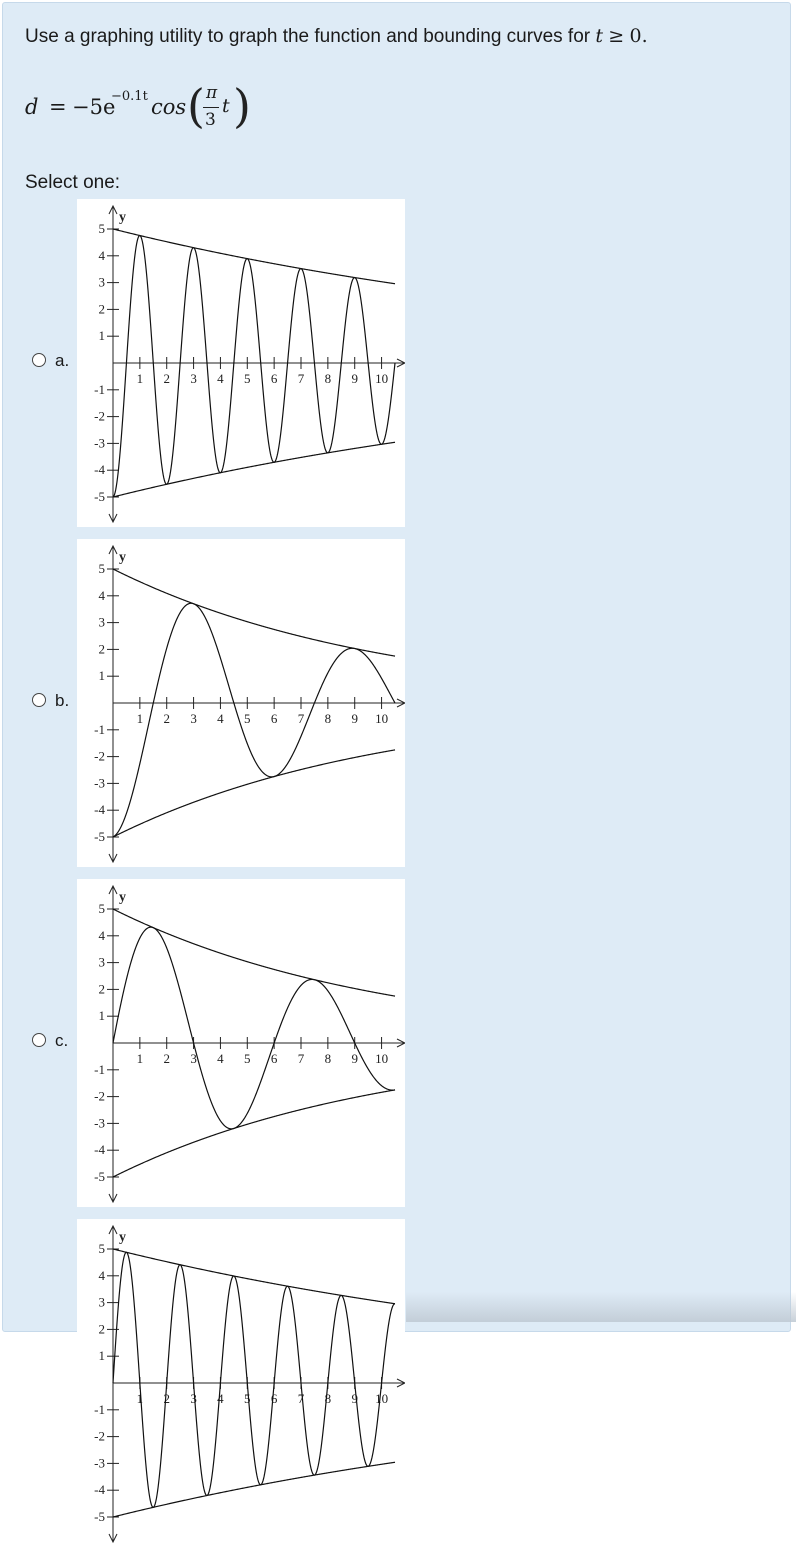 The image size is (796, 1547). I want to click on option-d-graph: yx1234567891054321-1-2-3-4-5, so click(241, 1383).